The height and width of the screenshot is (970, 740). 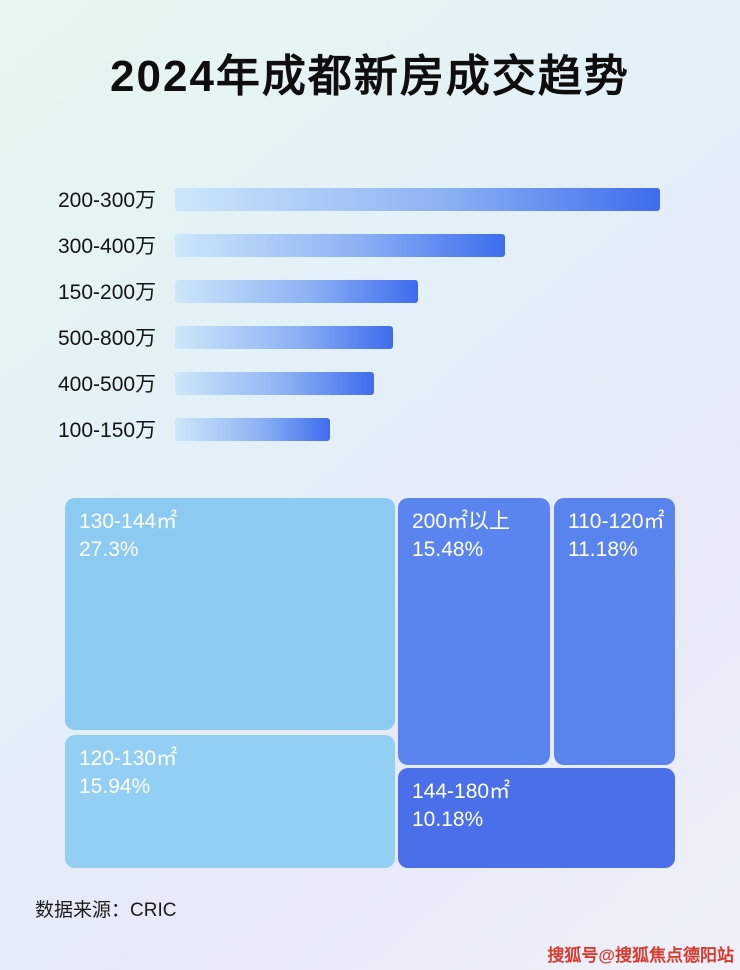 I want to click on treemap-block-144-180: 144-180㎡ 10.18%, so click(x=536, y=818).